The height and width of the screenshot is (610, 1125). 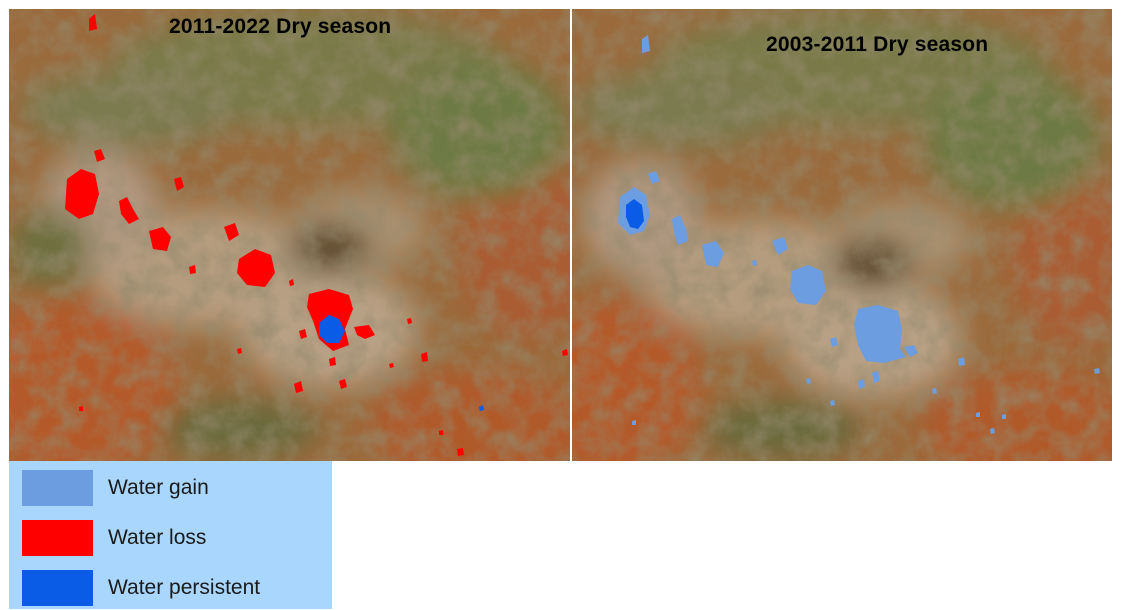 I want to click on legend-label-water-gain: Water gain, so click(x=158, y=487).